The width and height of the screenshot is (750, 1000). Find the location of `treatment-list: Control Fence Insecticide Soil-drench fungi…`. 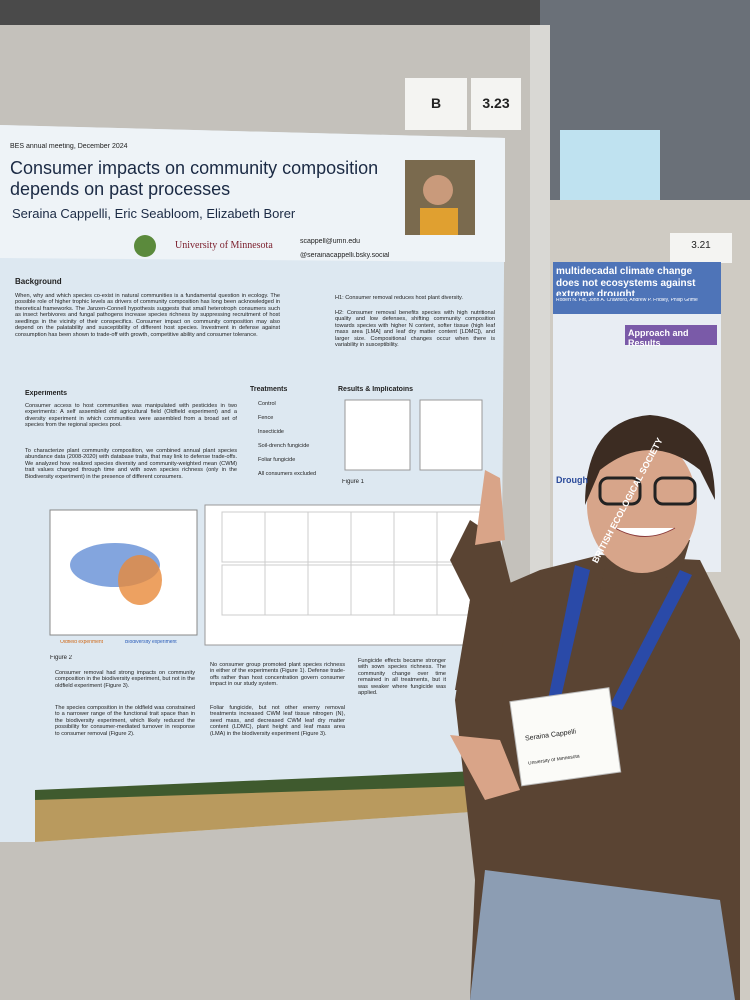

treatment-list: Control Fence Insecticide Soil-drench fungi… is located at coordinates (293, 443).